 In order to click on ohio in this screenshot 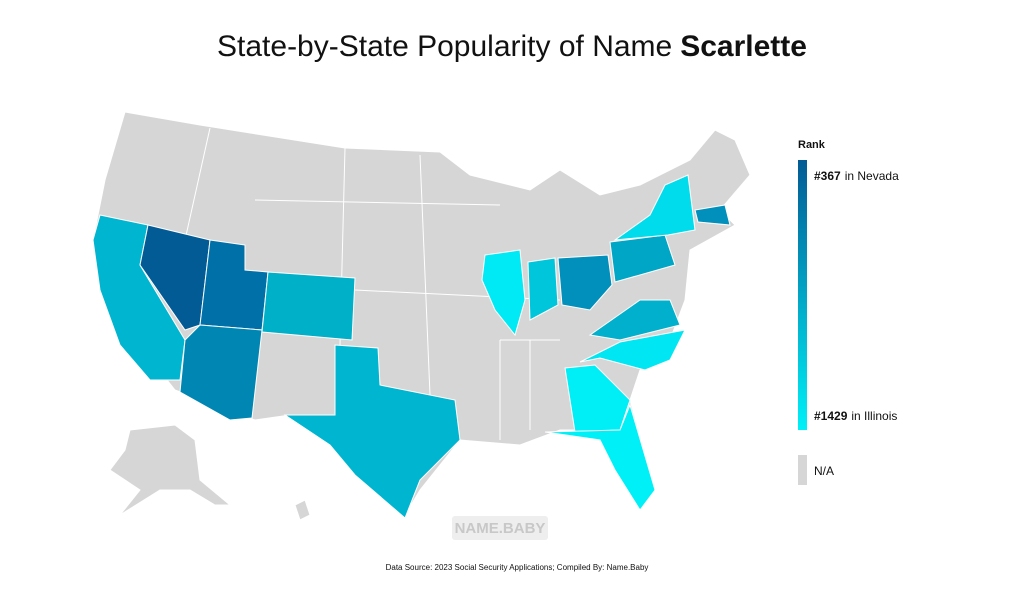, I will do `click(585, 282)`.